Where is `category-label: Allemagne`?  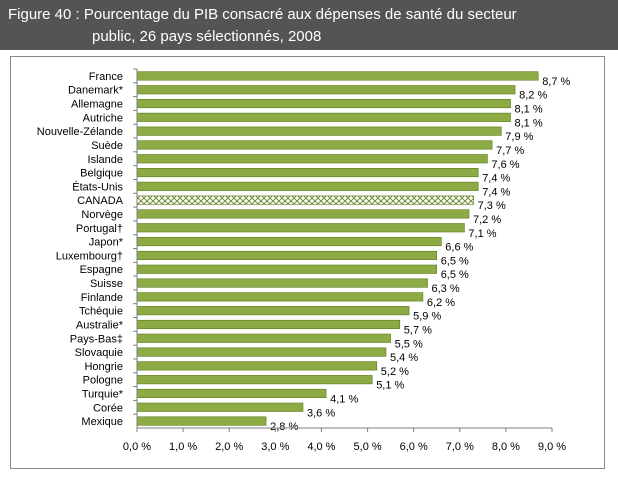
category-label: Allemagne is located at coordinates (97, 105).